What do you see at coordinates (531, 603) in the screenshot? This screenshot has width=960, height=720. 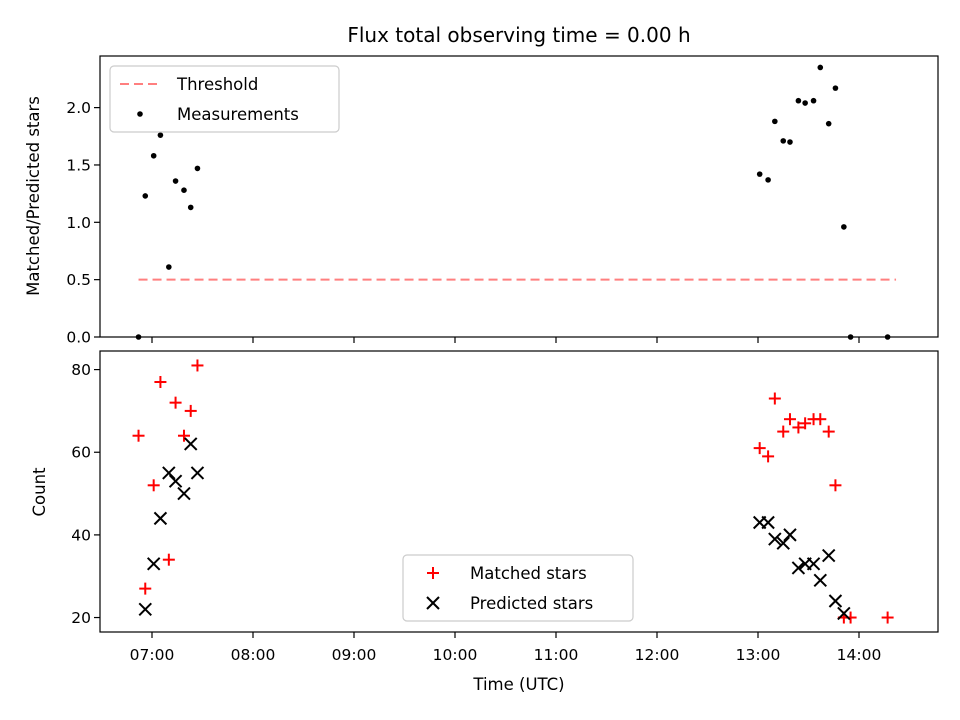 I see `legend-predicted-label: Predicted stars` at bounding box center [531, 603].